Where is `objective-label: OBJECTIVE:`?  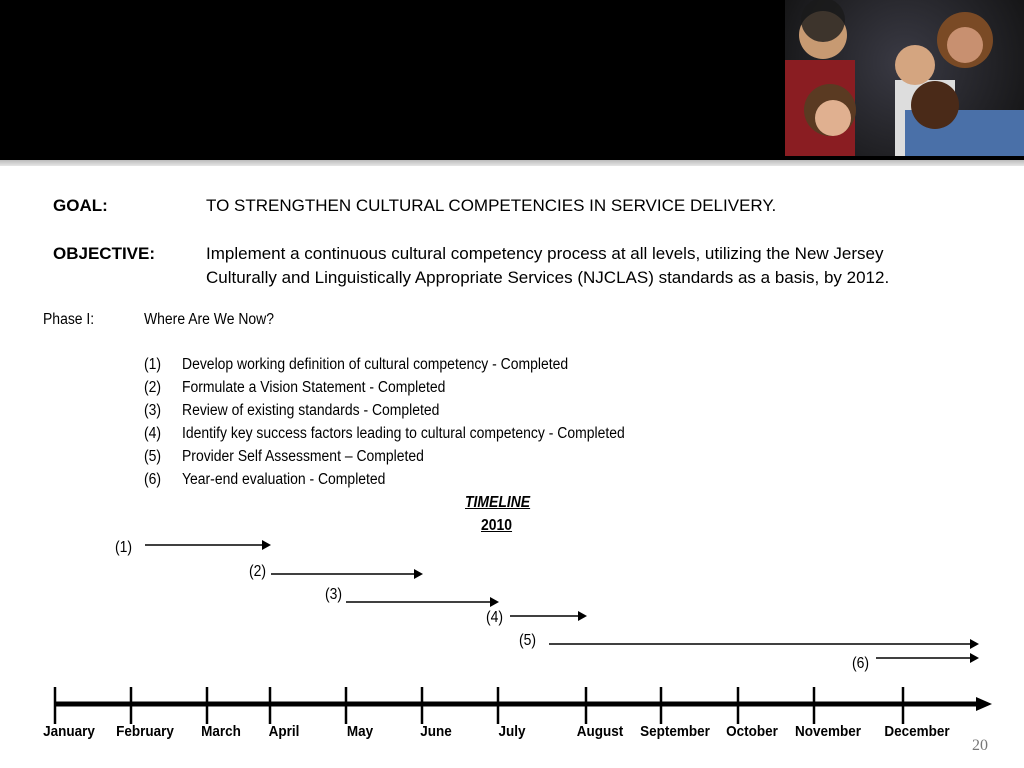
objective-label: OBJECTIVE: is located at coordinates (104, 253).